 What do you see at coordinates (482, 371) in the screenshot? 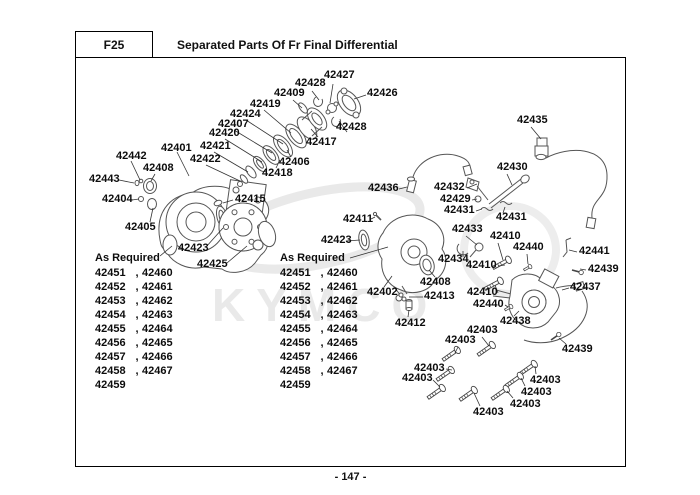
I see `cover-bolts-drawing` at bounding box center [482, 371].